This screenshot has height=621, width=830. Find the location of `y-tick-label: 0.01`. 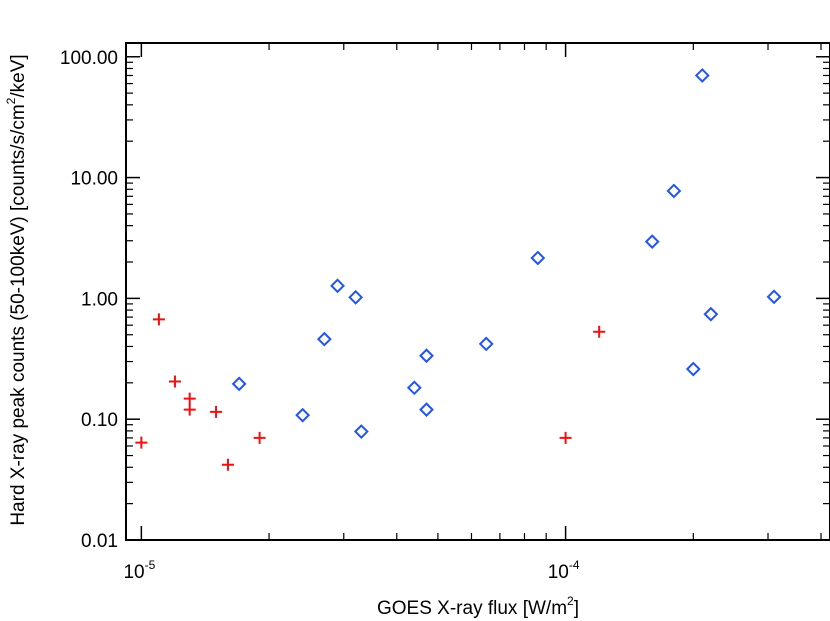

y-tick-label: 0.01 is located at coordinates (99, 541).